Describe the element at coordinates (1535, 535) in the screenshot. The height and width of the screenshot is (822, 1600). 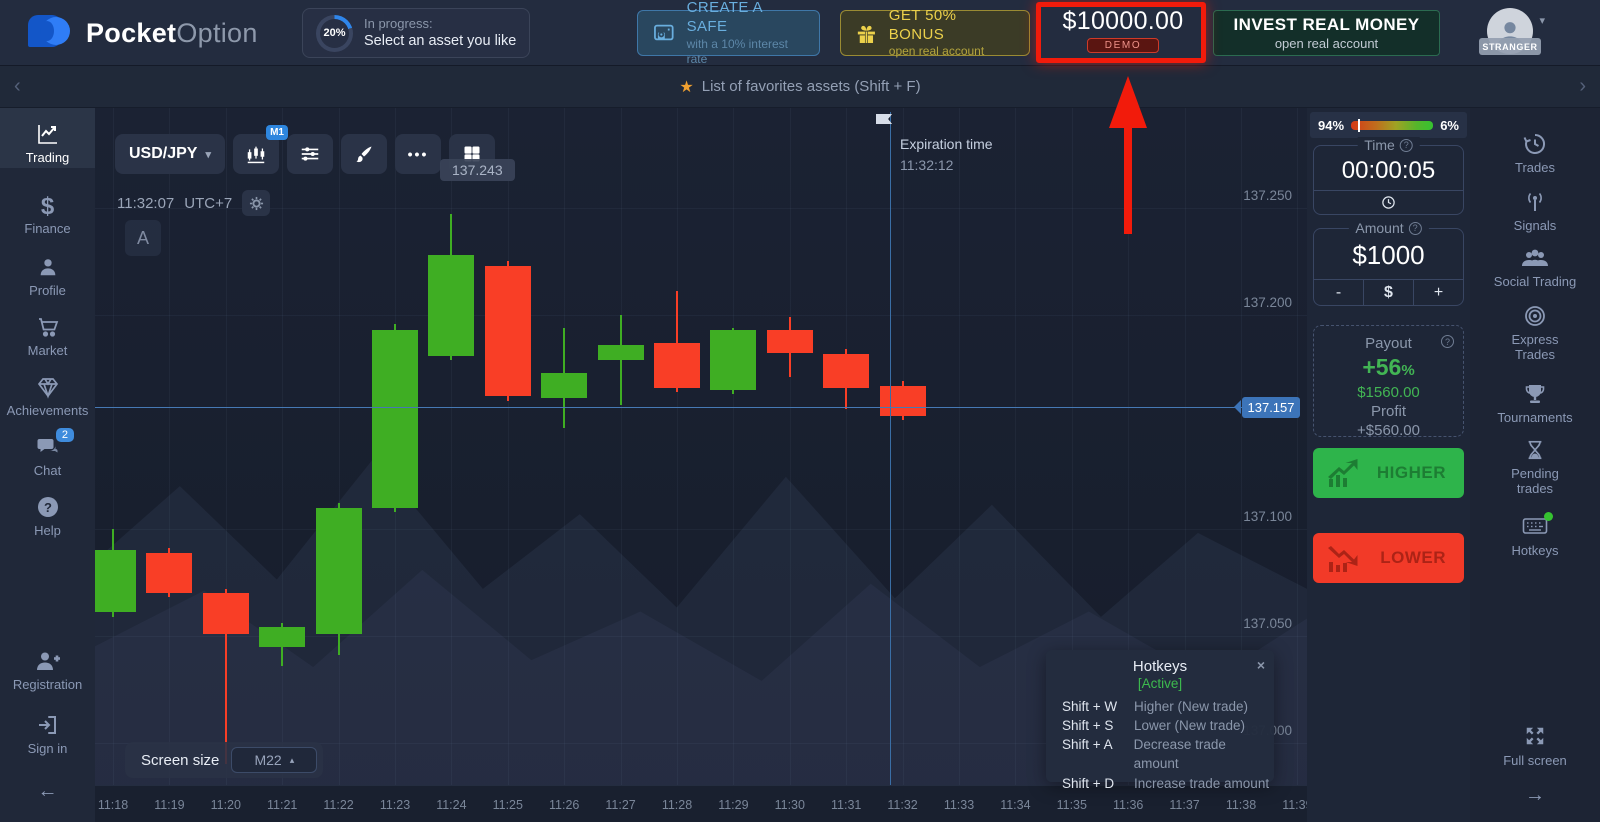
I see `sidebar-item-hotkeys: Hotkeys` at that location.